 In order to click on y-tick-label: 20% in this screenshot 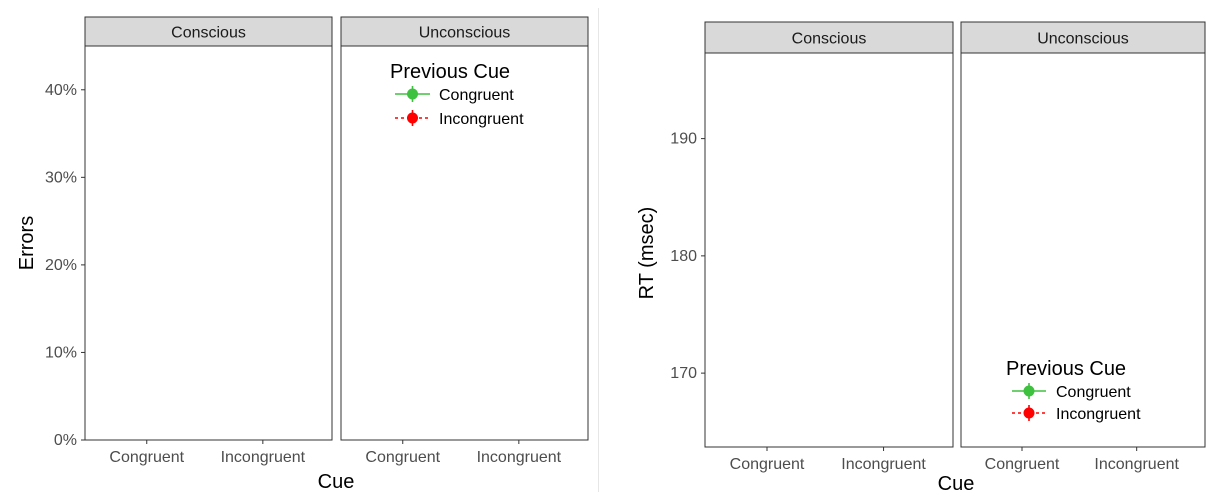, I will do `click(61, 265)`.